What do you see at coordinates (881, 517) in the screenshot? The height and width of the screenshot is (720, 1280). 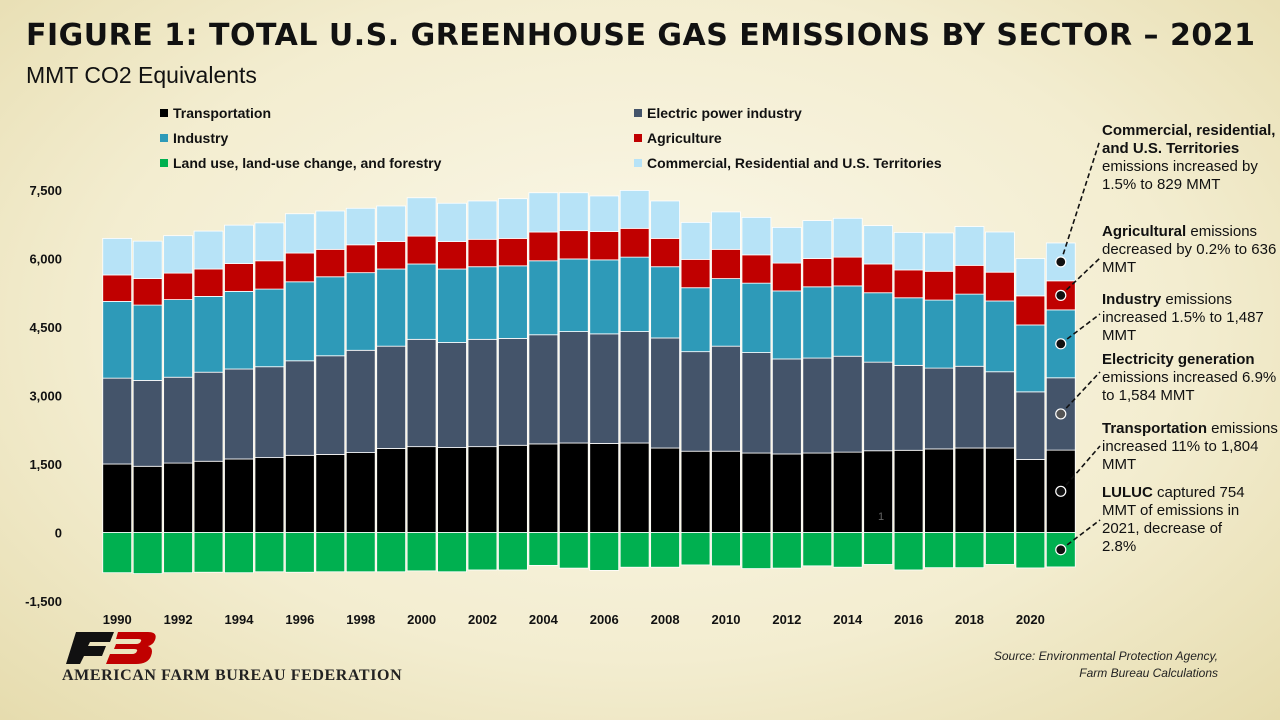 I see `stray-label: 1` at bounding box center [881, 517].